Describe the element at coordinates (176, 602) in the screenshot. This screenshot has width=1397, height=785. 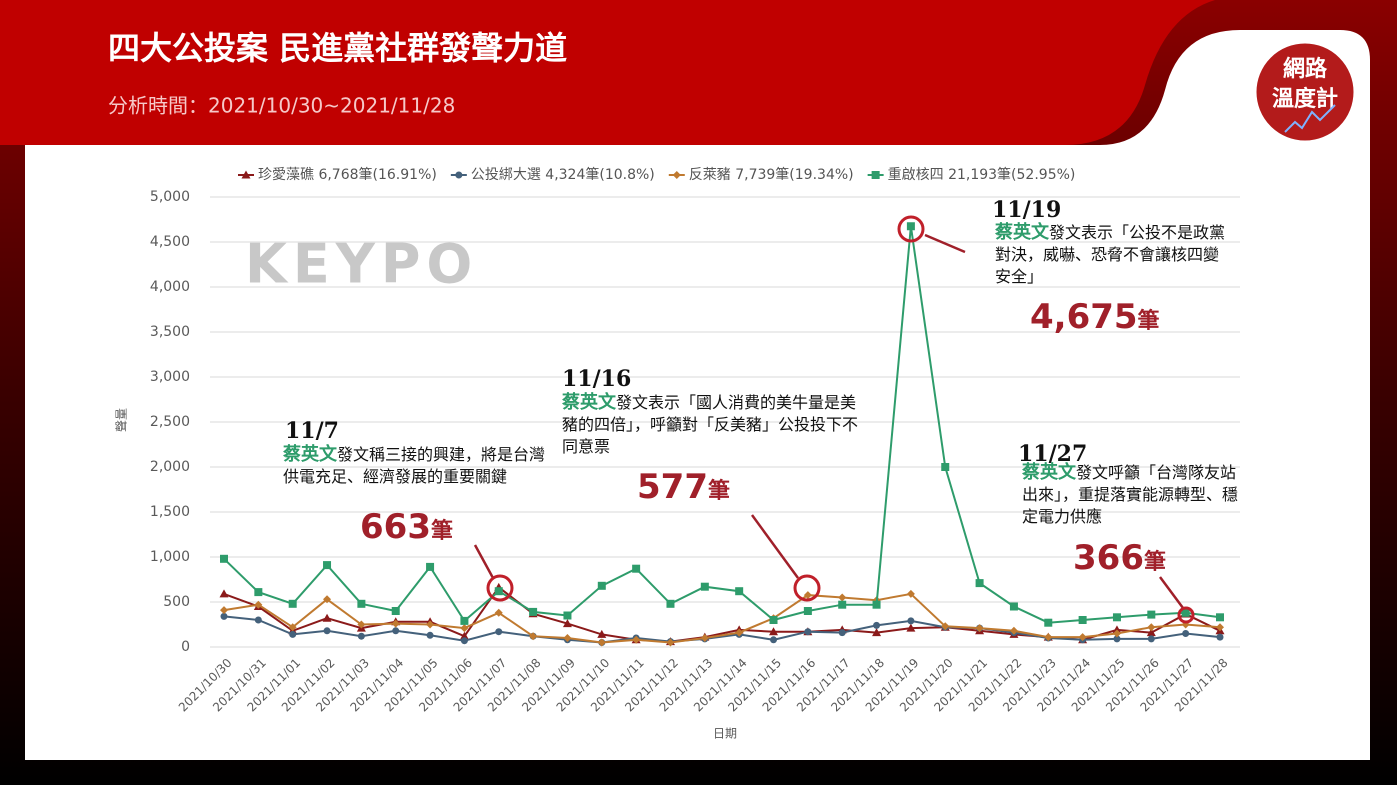
I see `y-tick-label: 500` at that location.